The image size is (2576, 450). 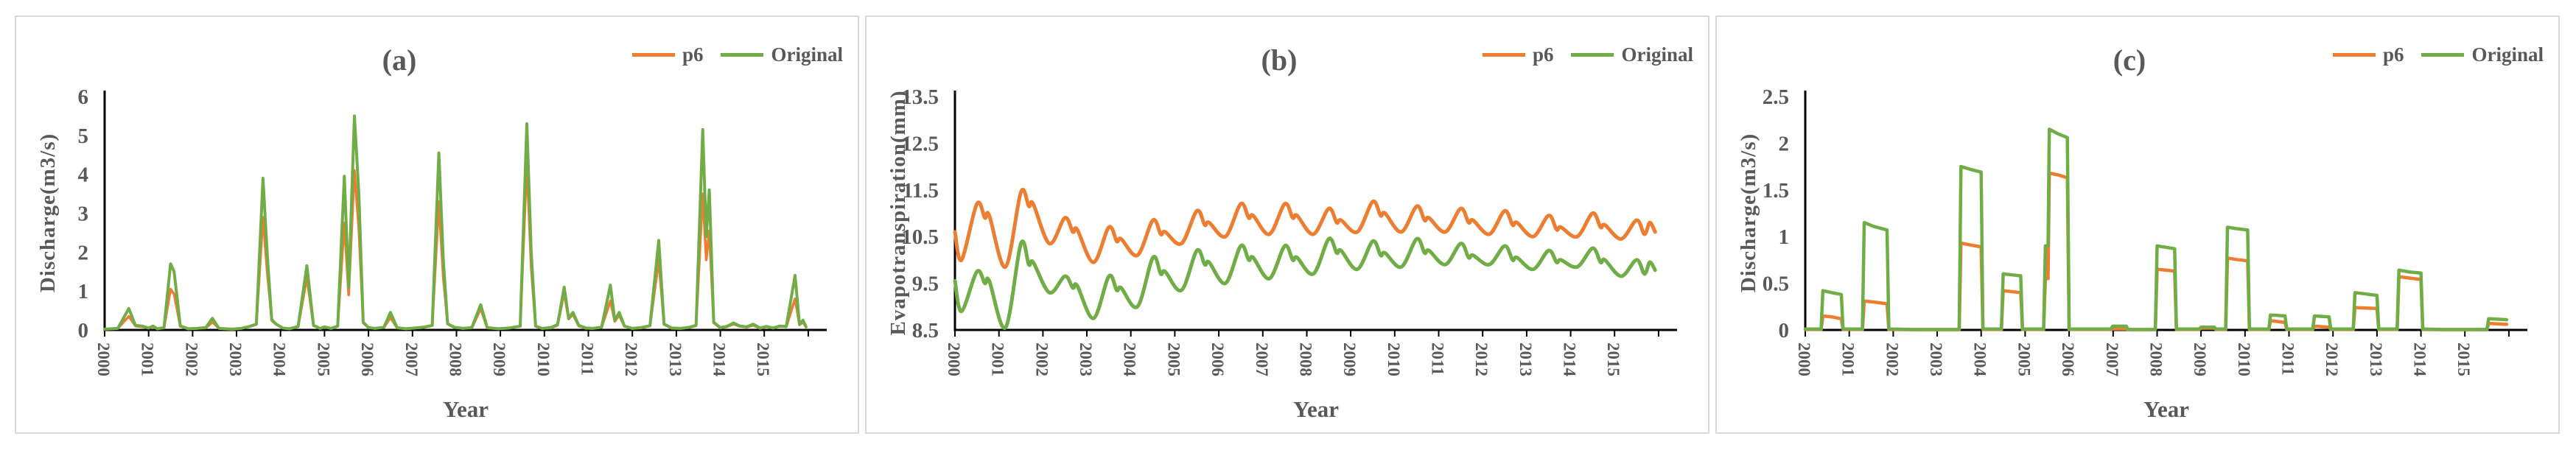 What do you see at coordinates (1305, 259) in the screenshot?
I see `series-lines-b` at bounding box center [1305, 259].